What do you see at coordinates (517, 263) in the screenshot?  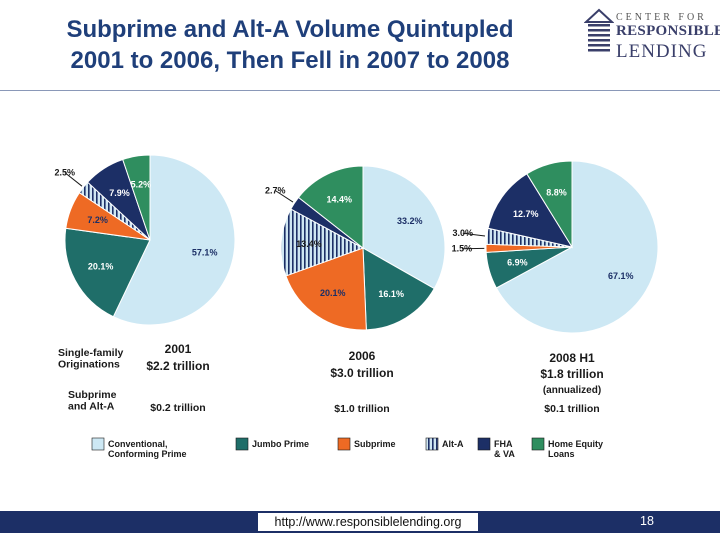 I see `slice-label-jumbo: 6.9%` at bounding box center [517, 263].